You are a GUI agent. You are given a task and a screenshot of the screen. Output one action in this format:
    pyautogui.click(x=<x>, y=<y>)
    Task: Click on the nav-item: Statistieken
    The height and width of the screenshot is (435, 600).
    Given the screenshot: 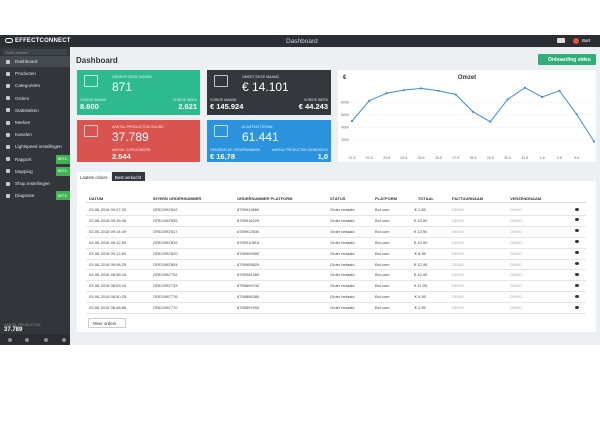 What is the action you would take?
    pyautogui.click(x=27, y=110)
    